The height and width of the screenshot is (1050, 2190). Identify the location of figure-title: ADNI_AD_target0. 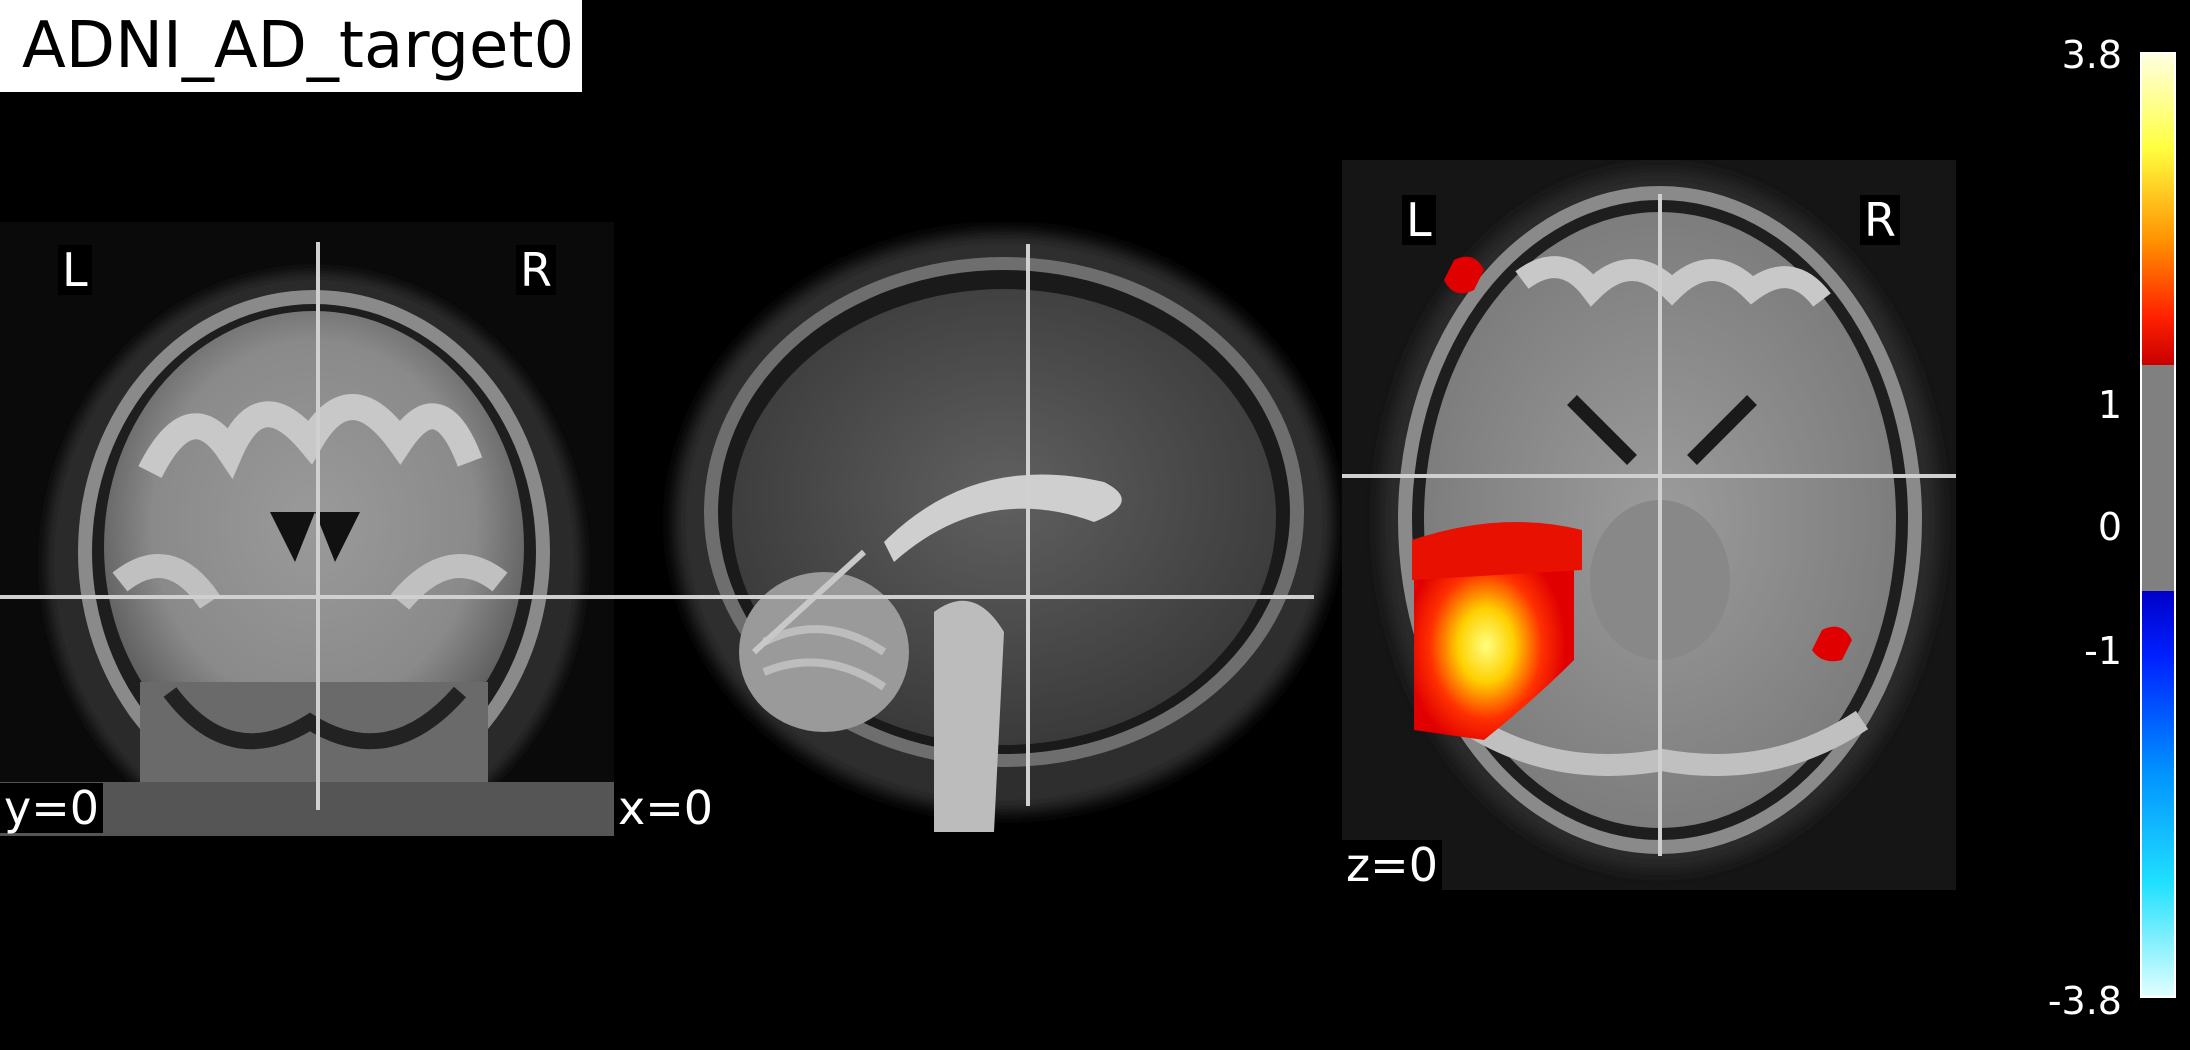
(291, 46).